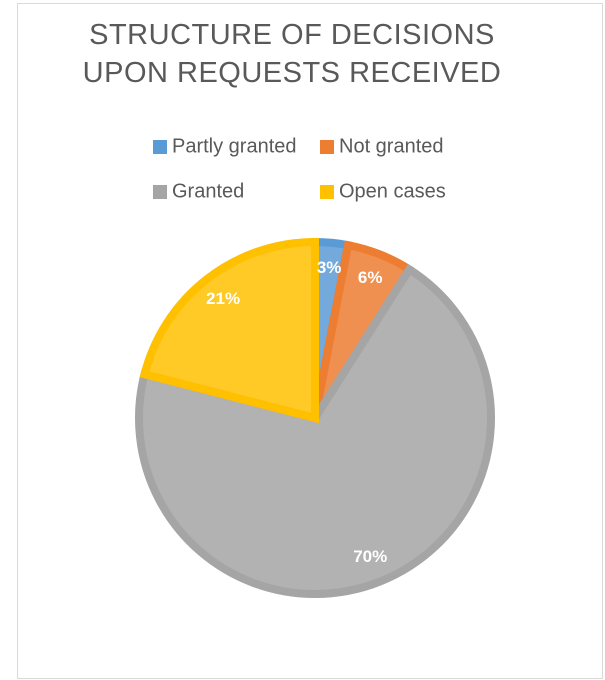 The image size is (605, 680). What do you see at coordinates (392, 191) in the screenshot?
I see `legend-label: Open cases` at bounding box center [392, 191].